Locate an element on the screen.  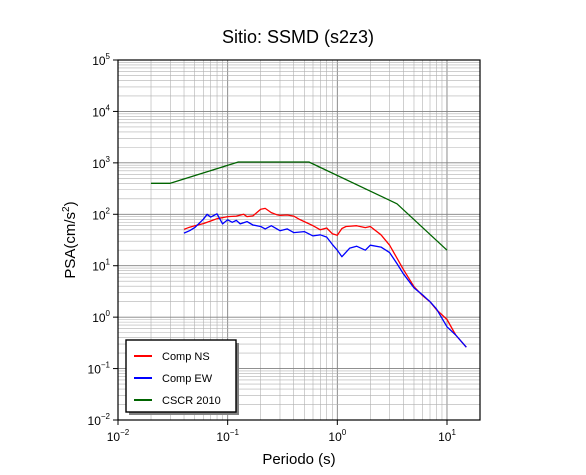
legend: Comp NS Comp EW CSCR 2010 is located at coordinates (182, 377).